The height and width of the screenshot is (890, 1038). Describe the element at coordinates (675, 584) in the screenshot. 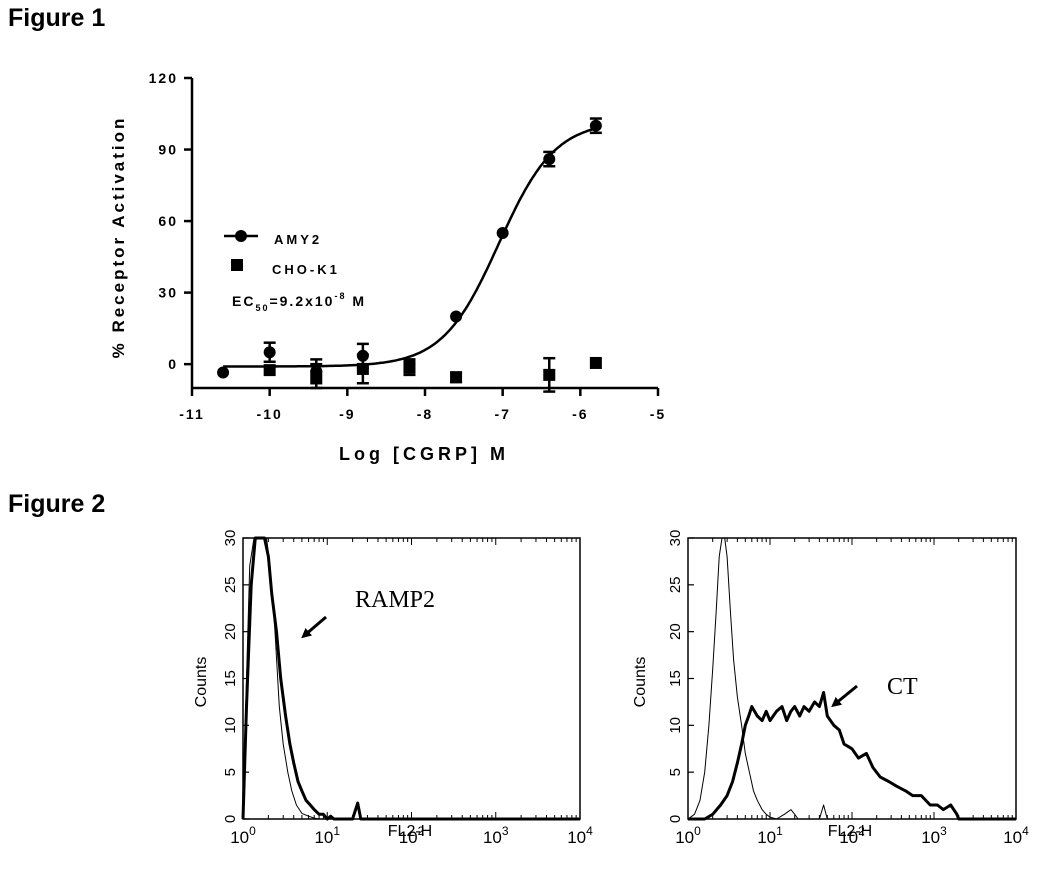

I see `ct-y-tick-label: 25` at that location.